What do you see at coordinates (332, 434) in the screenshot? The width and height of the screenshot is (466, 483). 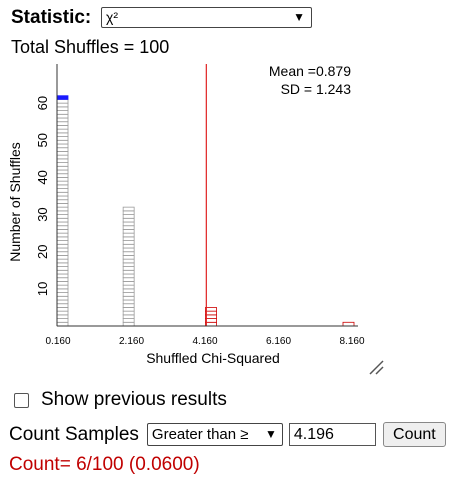 I see `cutoff-input: 4.196` at bounding box center [332, 434].